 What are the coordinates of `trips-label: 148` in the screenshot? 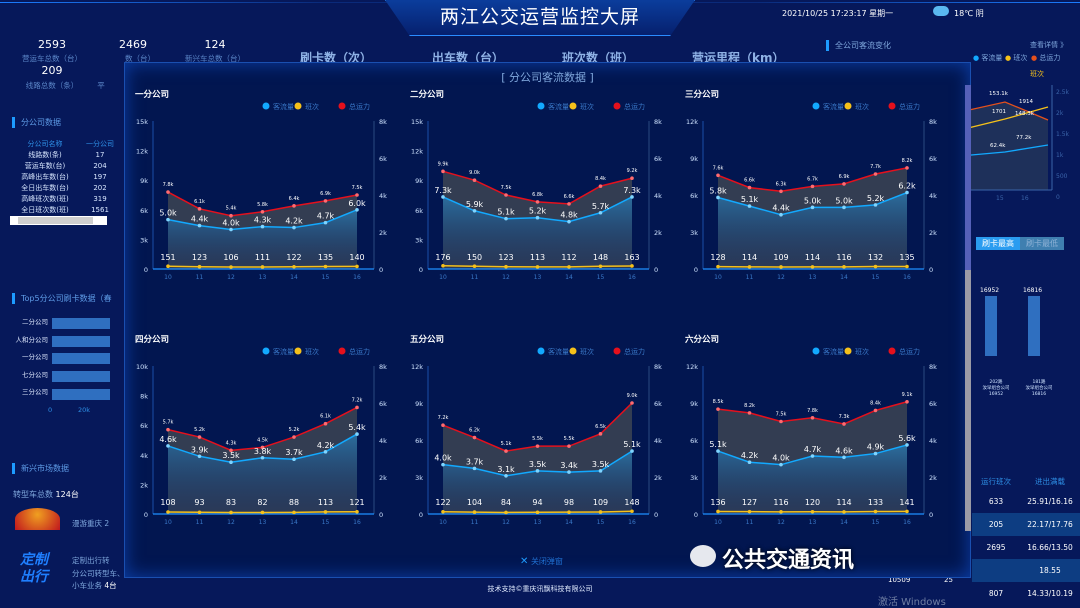 It's located at (631, 502).